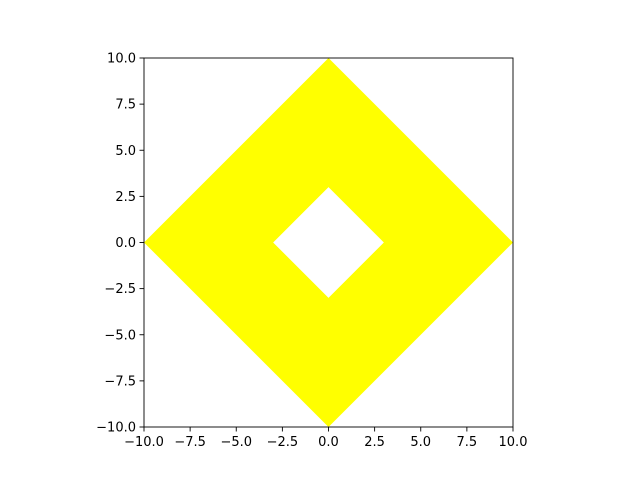  I want to click on y-tick-label: 7.5, so click(125, 105).